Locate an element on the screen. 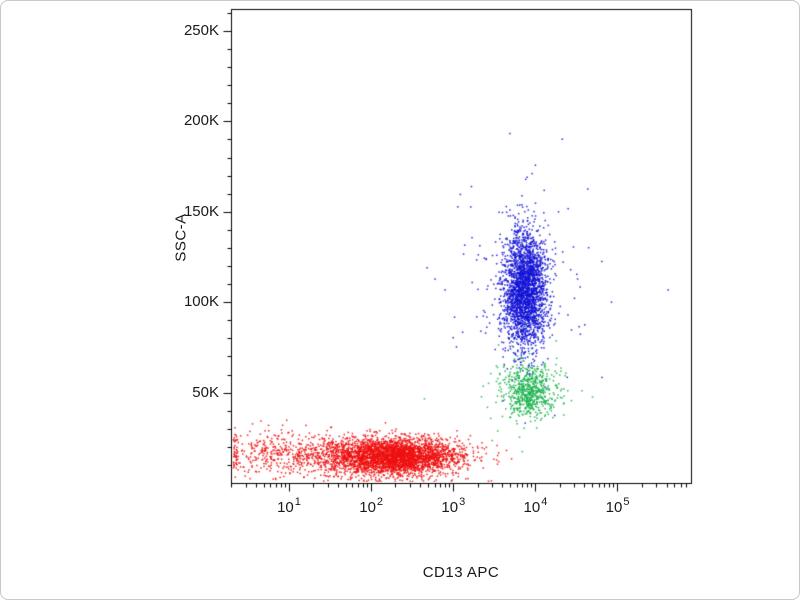  x-axis-tick-label: 10² is located at coordinates (371, 506).